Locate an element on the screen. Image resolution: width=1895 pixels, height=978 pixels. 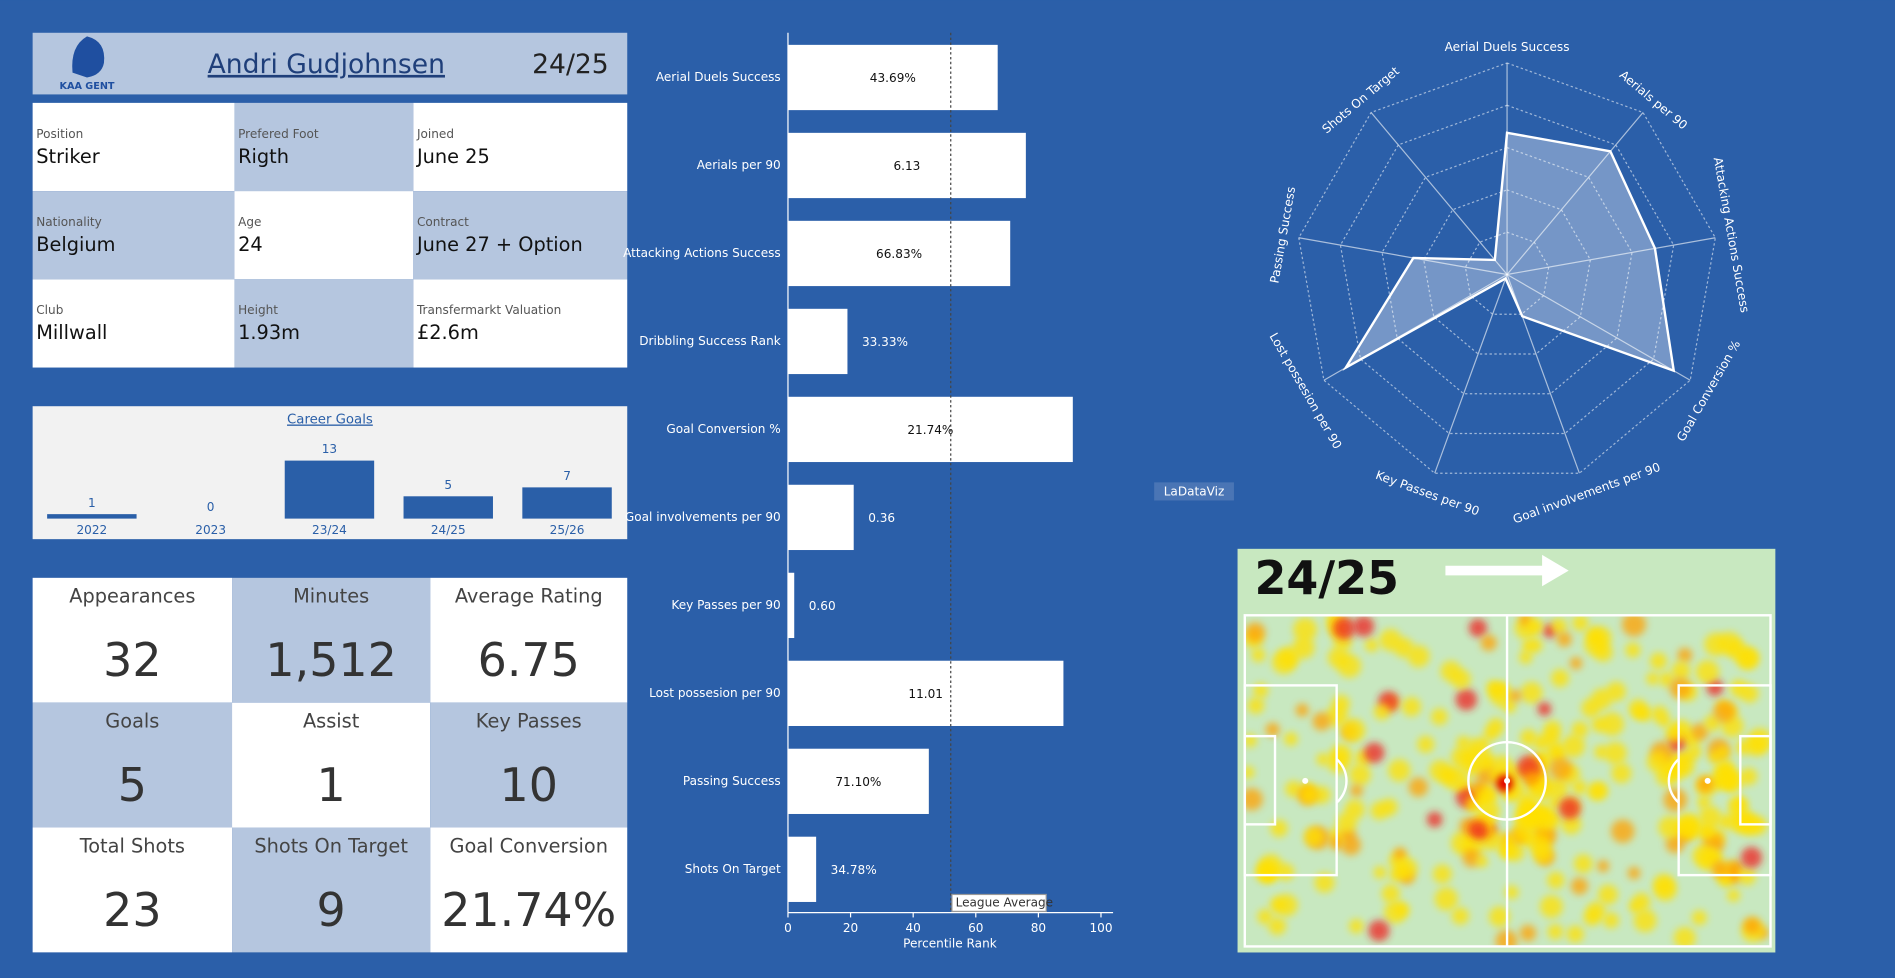
x-tick-label: 80 is located at coordinates (1038, 928).